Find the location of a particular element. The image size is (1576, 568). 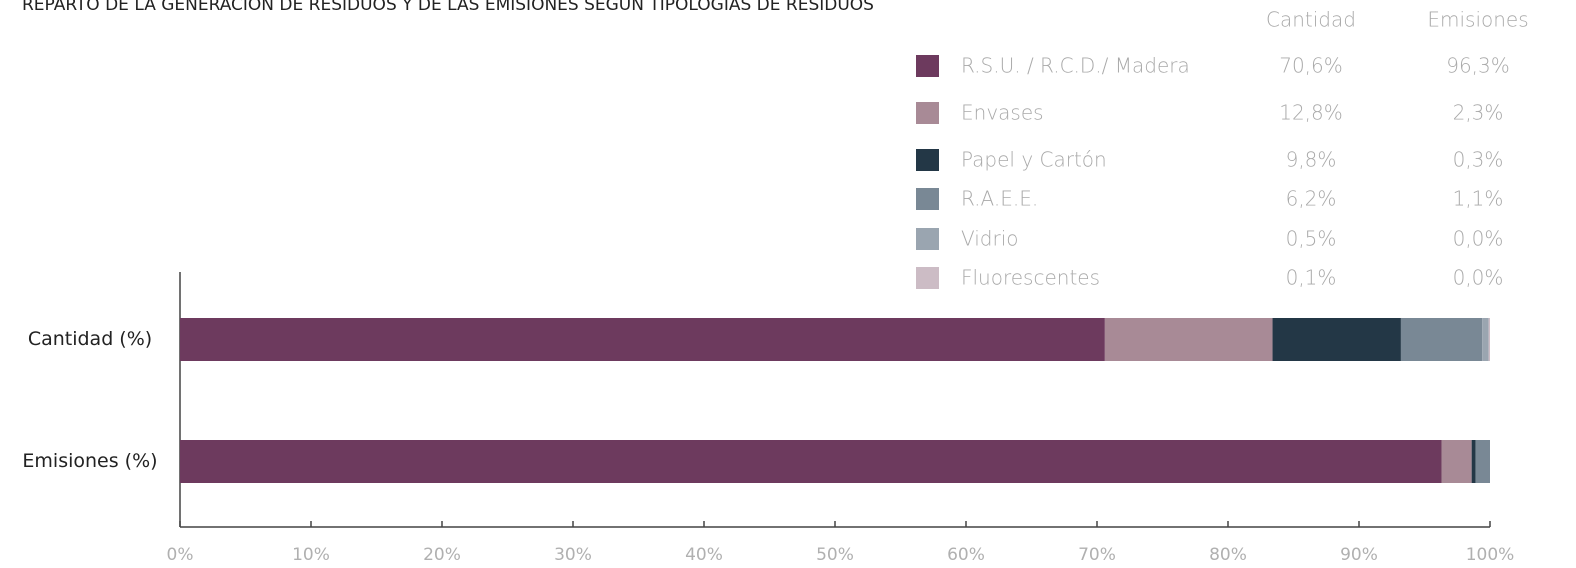

x-tick-label: 60% is located at coordinates (966, 555).